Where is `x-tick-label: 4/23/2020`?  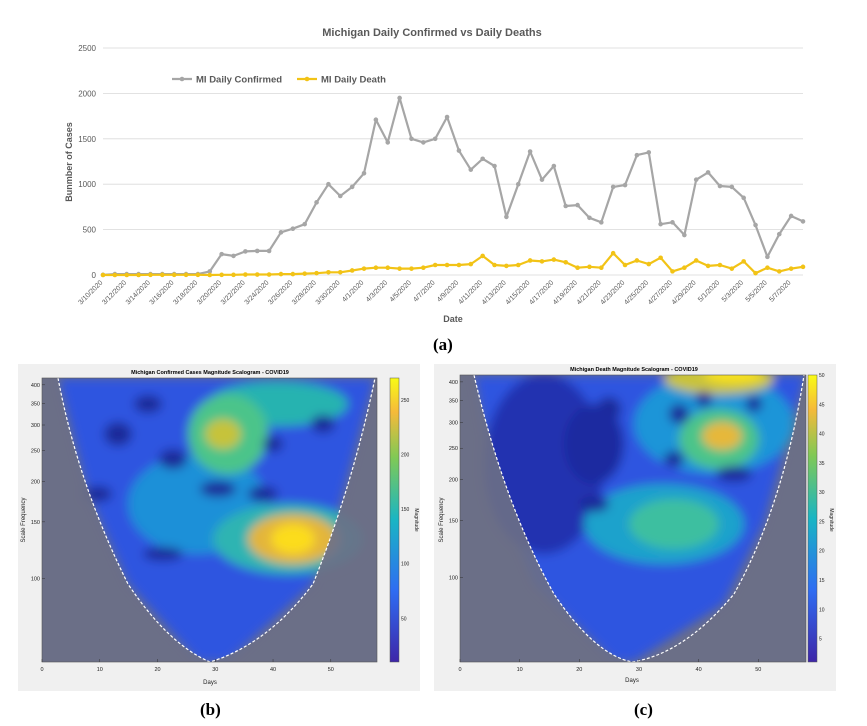 x-tick-label: 4/23/2020 is located at coordinates (612, 292).